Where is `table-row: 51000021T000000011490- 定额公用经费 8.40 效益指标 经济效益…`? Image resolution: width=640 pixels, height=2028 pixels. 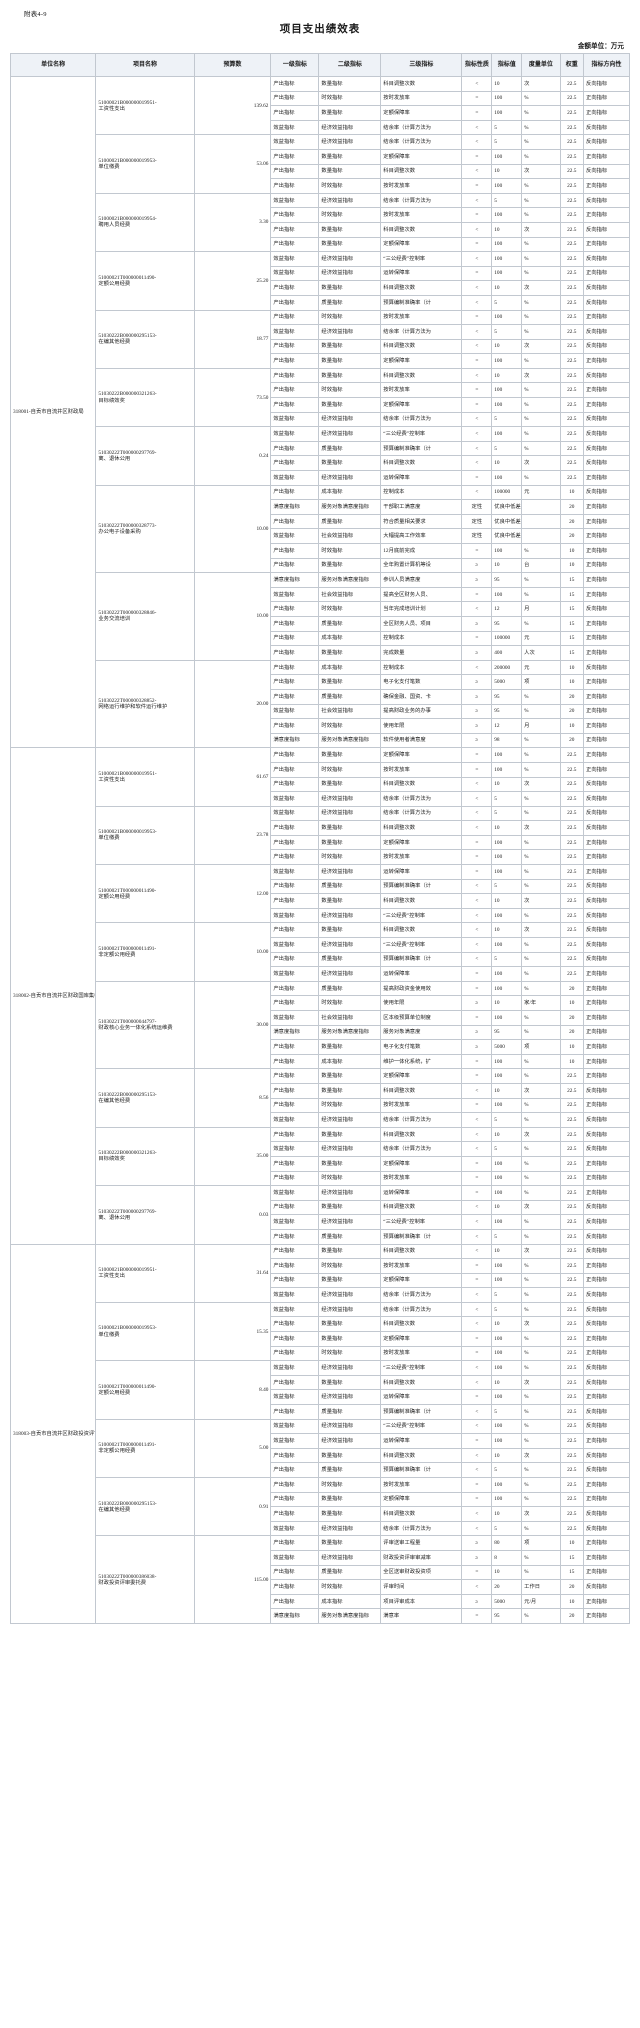
table-row: 51000021T000000011490- 定额公用经费 8.40 效益指标 经济效益… is located at coordinates (320, 1390).